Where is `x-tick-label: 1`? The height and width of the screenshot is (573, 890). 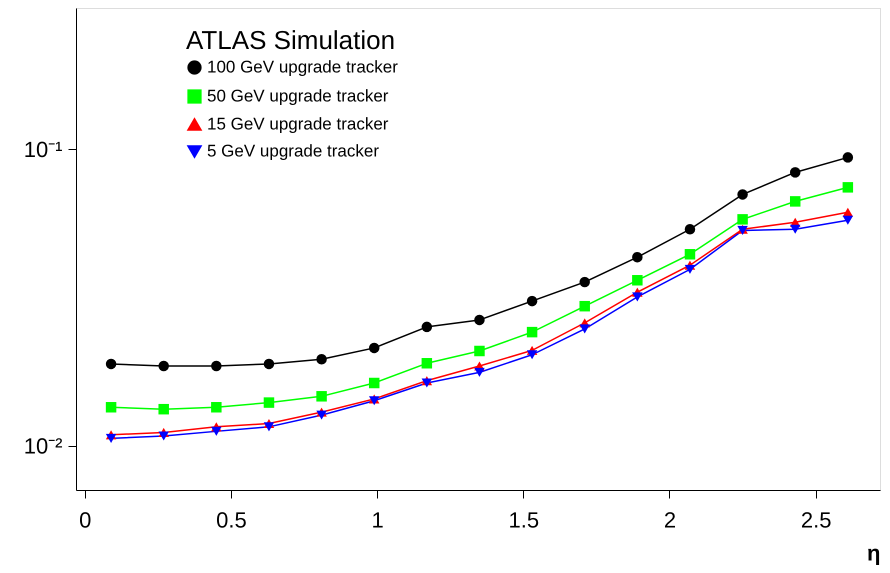 x-tick-label: 1 is located at coordinates (378, 520).